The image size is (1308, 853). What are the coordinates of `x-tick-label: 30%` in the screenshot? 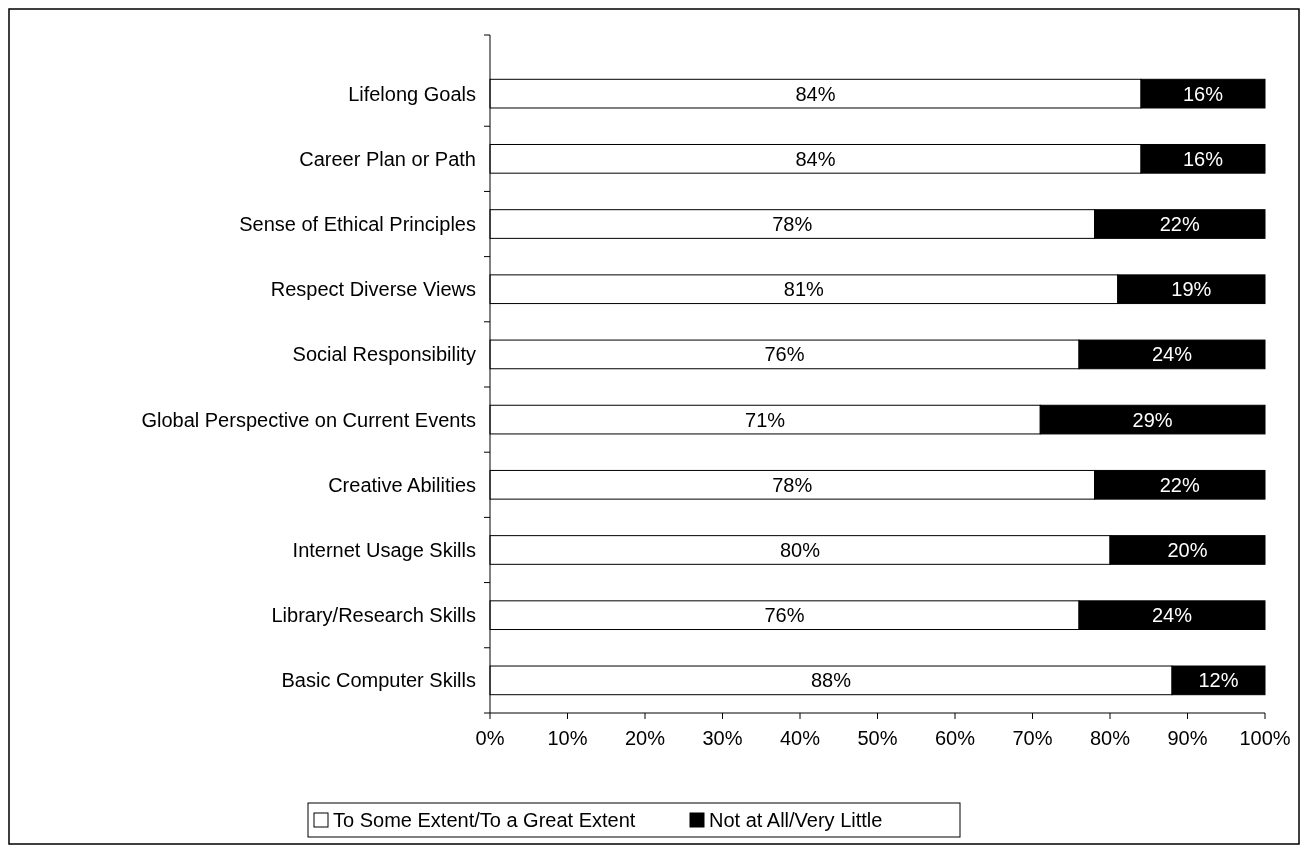 It's located at (722, 738).